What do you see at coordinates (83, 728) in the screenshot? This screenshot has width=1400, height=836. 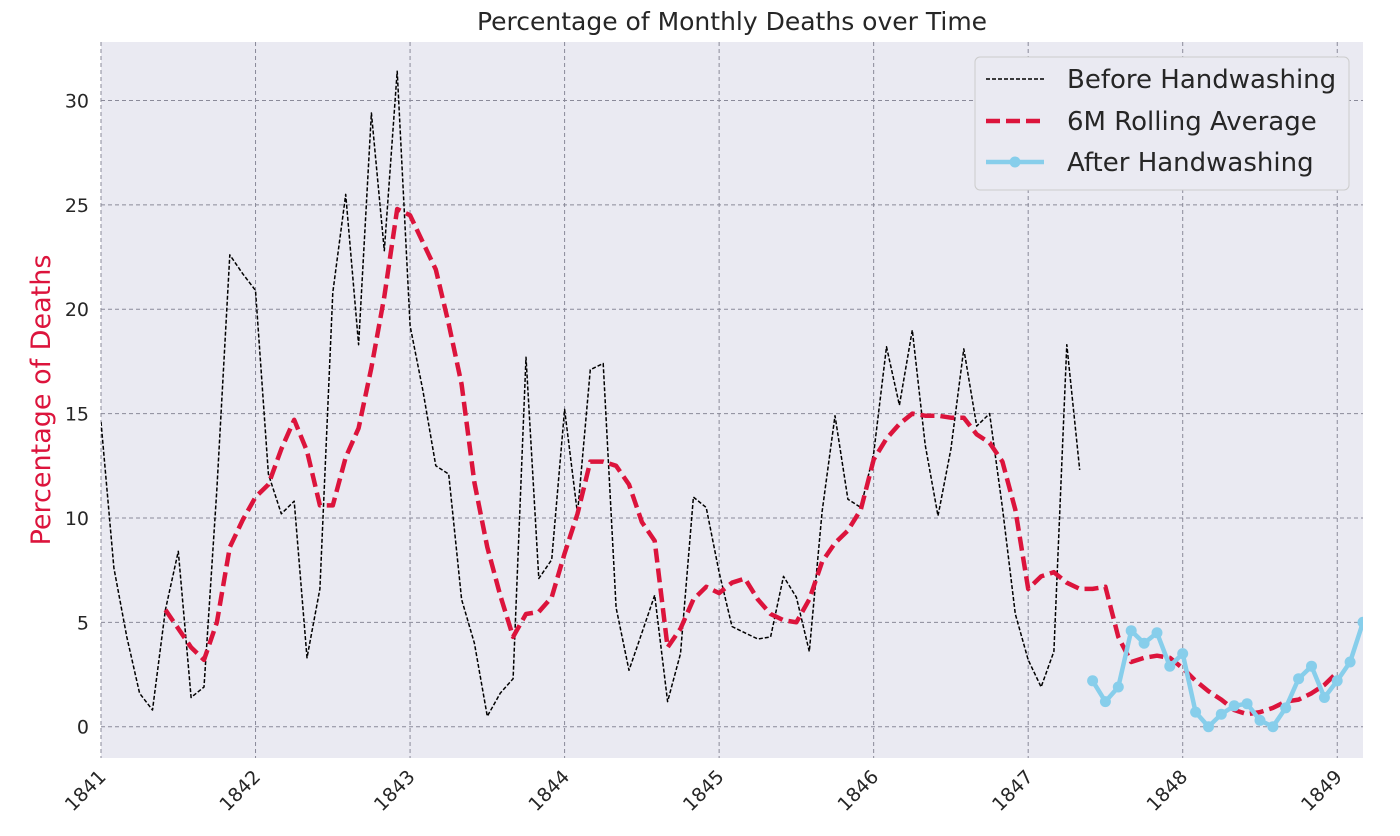 I see `y-tick-label: 0` at bounding box center [83, 728].